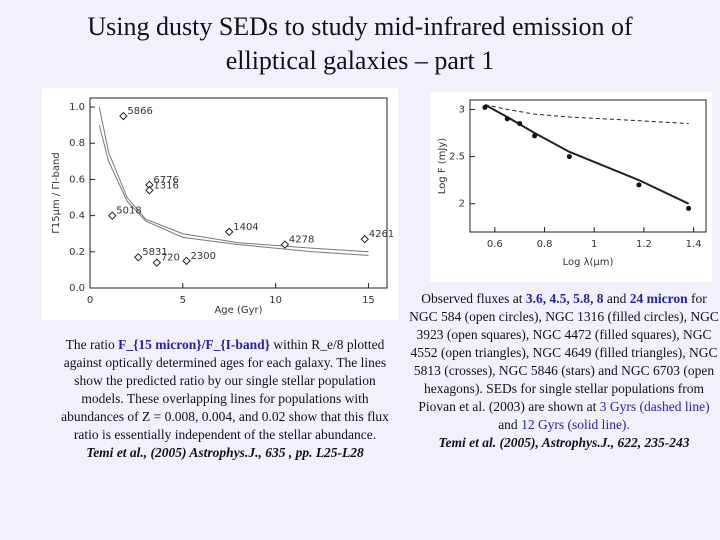 The width and height of the screenshot is (720, 540). I want to click on caption-highlight: 3 Gyrs (dashed line), so click(654, 406).